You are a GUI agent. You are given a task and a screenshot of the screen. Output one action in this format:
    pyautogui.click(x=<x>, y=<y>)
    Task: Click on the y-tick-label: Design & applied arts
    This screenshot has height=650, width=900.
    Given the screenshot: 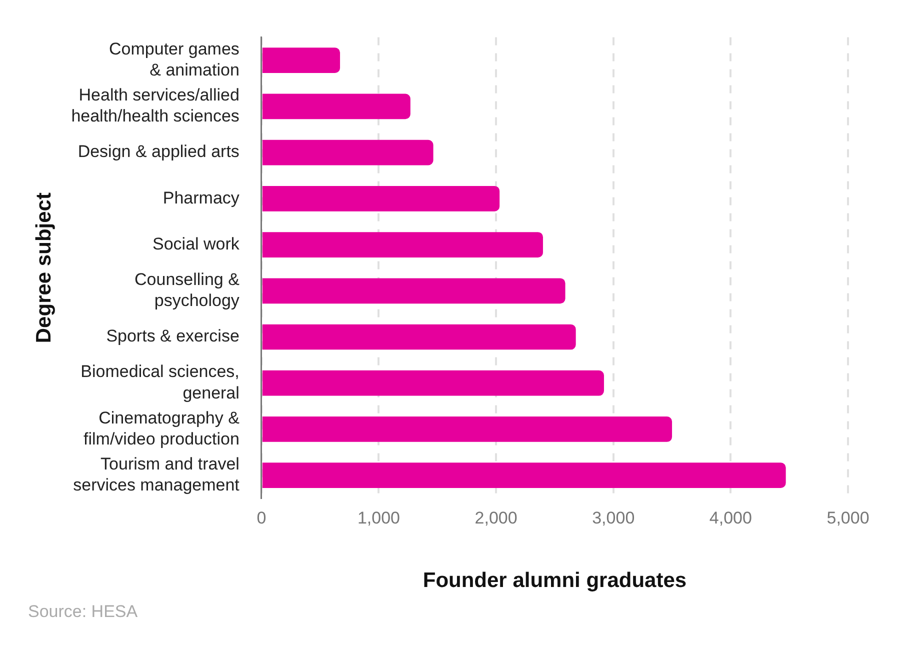 What is the action you would take?
    pyautogui.click(x=159, y=152)
    